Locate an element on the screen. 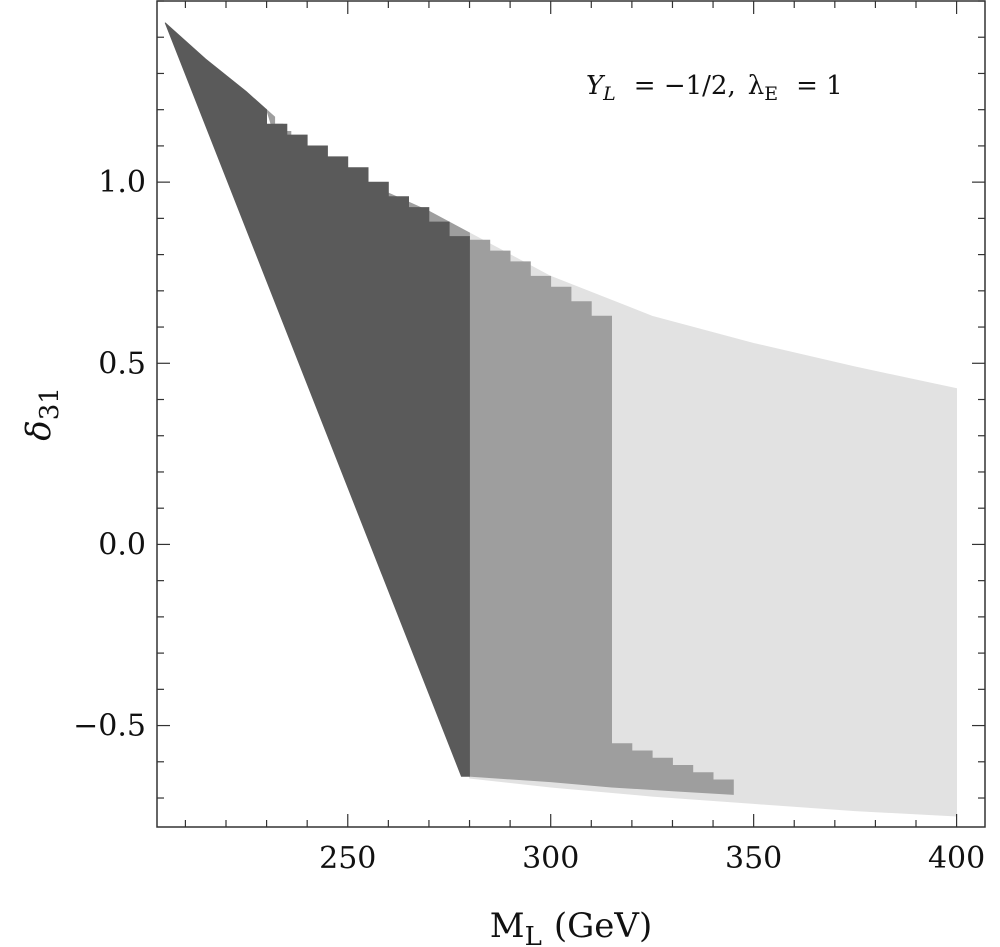 Image resolution: width=1000 pixels, height=947 pixels. x-tick-label: 300 is located at coordinates (550, 858).